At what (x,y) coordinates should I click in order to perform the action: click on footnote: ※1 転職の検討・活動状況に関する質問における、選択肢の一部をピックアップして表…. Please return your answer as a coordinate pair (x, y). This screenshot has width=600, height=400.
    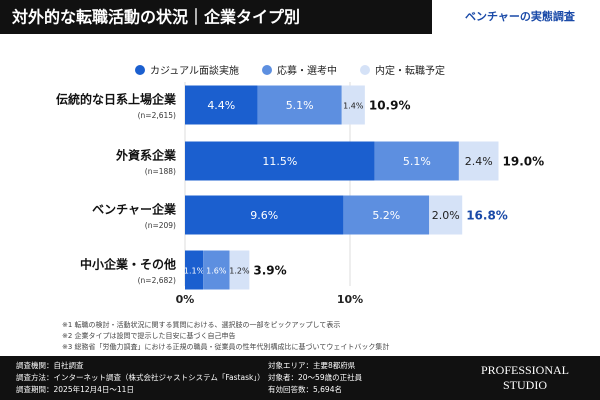
    Looking at the image, I should click on (201, 324).